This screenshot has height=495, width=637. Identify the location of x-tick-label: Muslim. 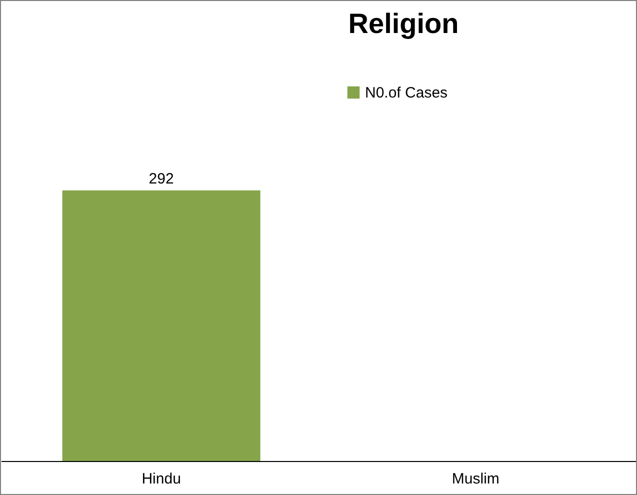
(476, 479).